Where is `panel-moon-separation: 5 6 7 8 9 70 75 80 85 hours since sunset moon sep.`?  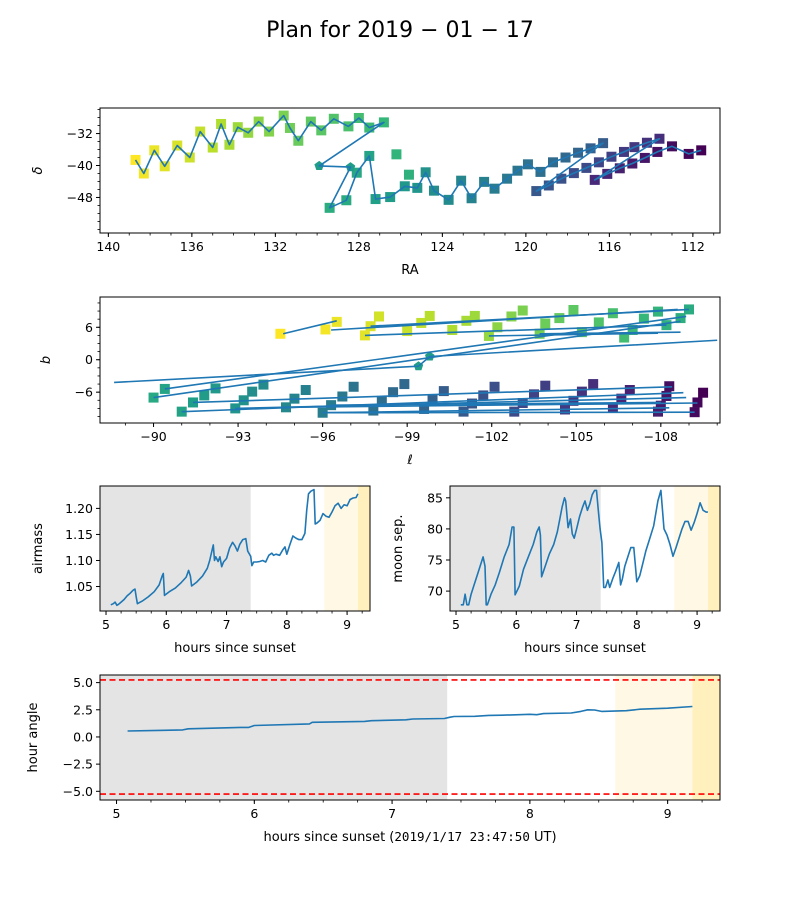
panel-moon-separation: 5 6 7 8 9 70 75 80 85 hours since sunset moon sep. is located at coordinates (556, 570).